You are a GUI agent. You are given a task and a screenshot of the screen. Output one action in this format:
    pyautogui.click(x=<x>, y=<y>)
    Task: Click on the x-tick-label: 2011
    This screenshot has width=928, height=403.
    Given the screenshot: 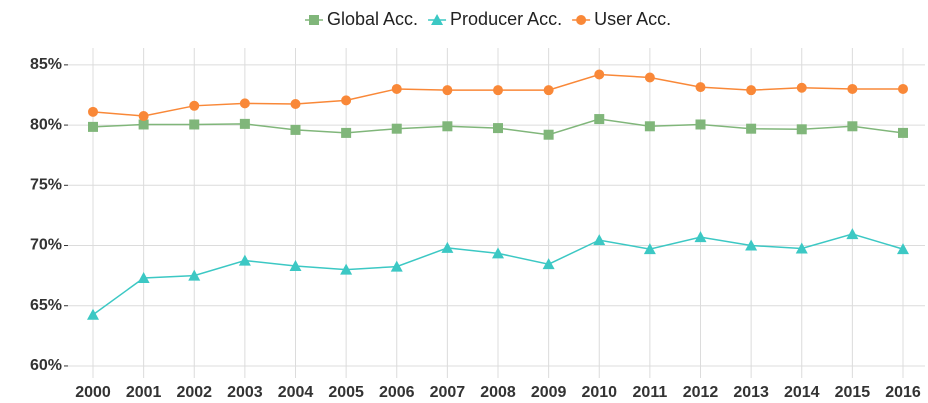 What is the action you would take?
    pyautogui.click(x=650, y=392)
    